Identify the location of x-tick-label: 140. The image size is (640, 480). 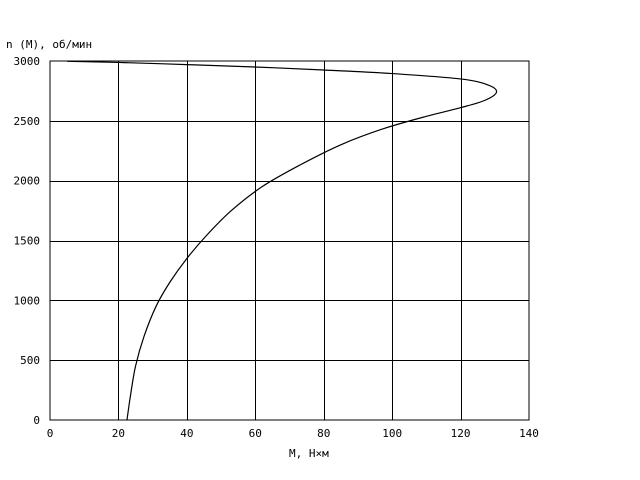
(529, 433).